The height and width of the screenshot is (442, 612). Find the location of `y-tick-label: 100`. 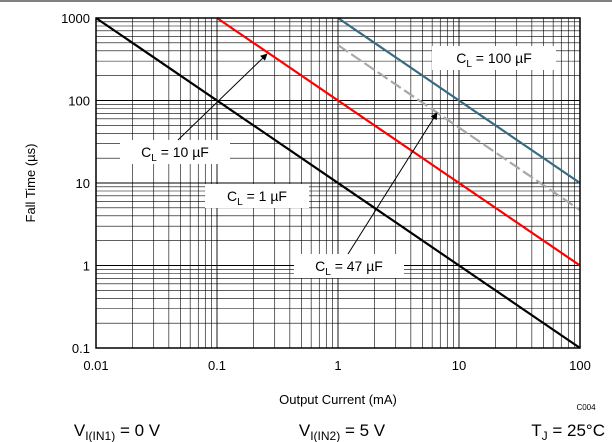

y-tick-label: 100 is located at coordinates (79, 101).